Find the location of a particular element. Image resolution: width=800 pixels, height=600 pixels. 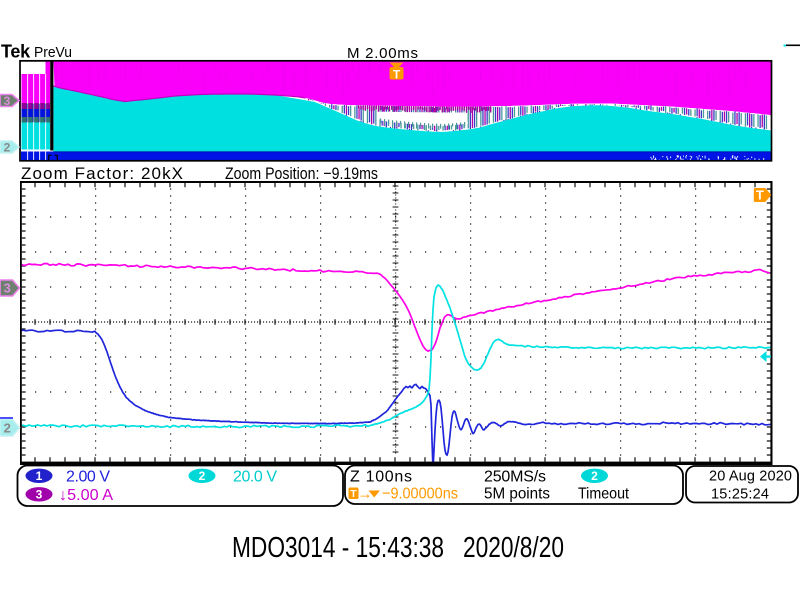

svg-text: Zoom Position: −9.19ms is located at coordinates (301, 173).